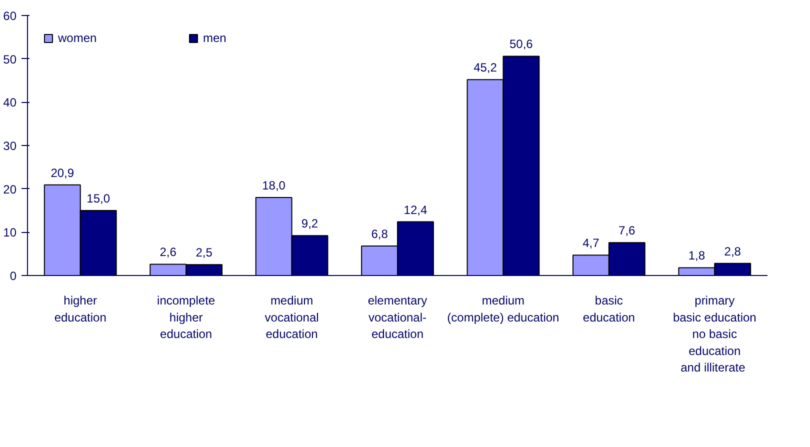 Image resolution: width=810 pixels, height=447 pixels. I want to click on legend-label: women, so click(78, 38).